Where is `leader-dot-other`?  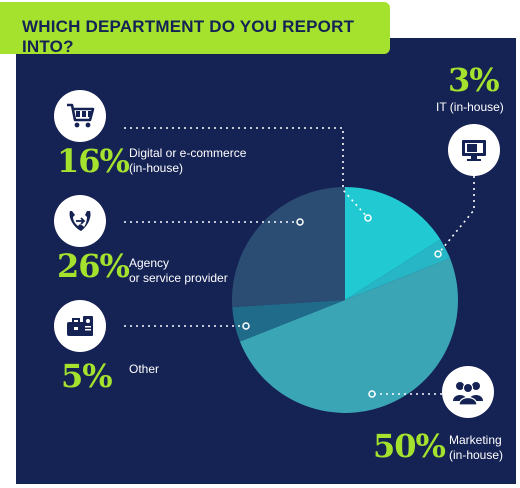 leader-dot-other is located at coordinates (246, 326).